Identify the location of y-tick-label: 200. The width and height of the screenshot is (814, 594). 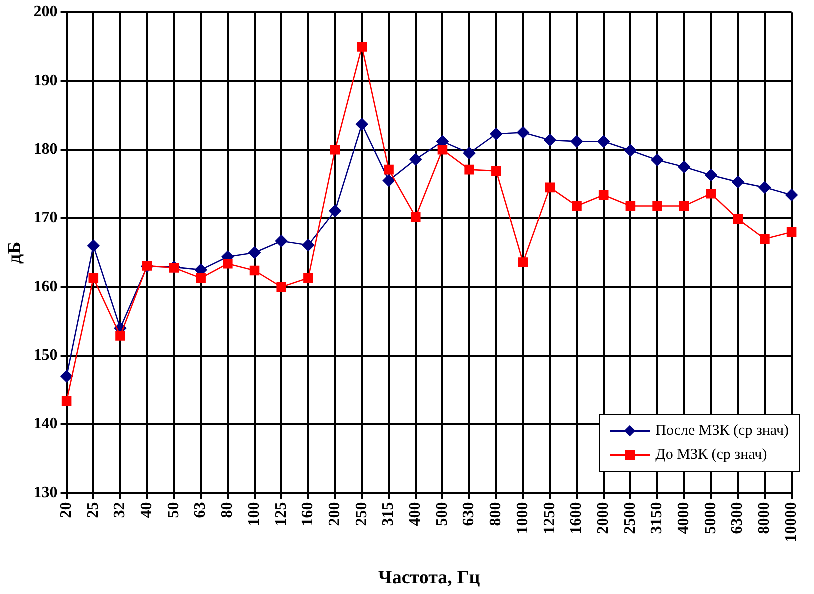
(46, 12).